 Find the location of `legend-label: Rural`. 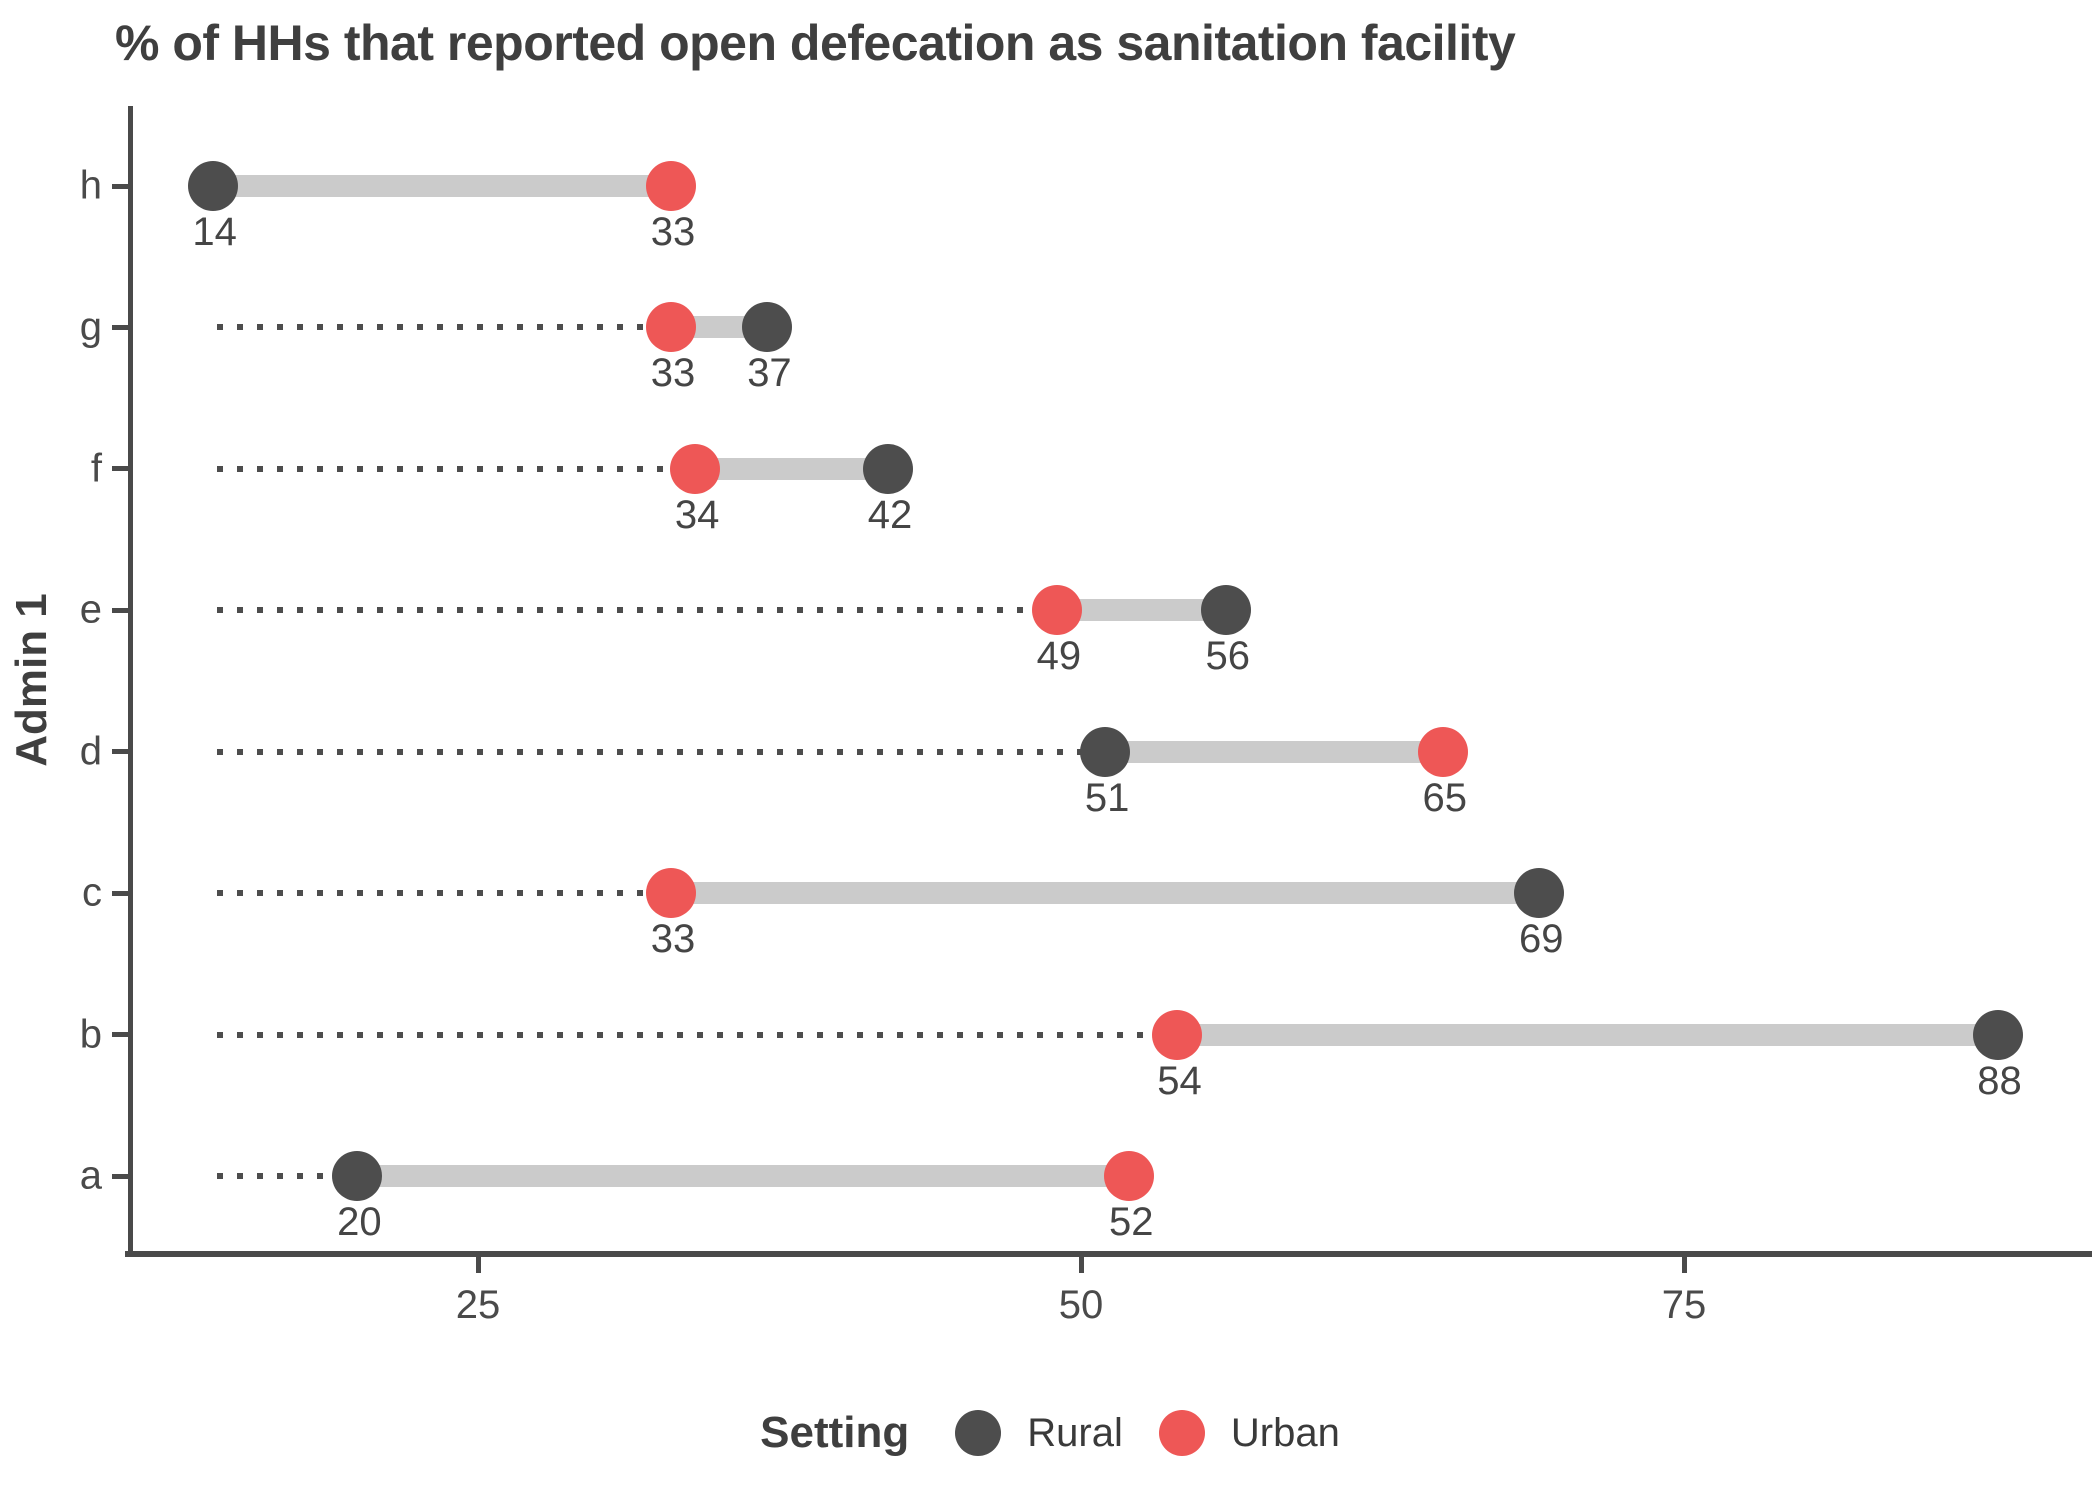

legend-label: Rural is located at coordinates (1075, 1432).